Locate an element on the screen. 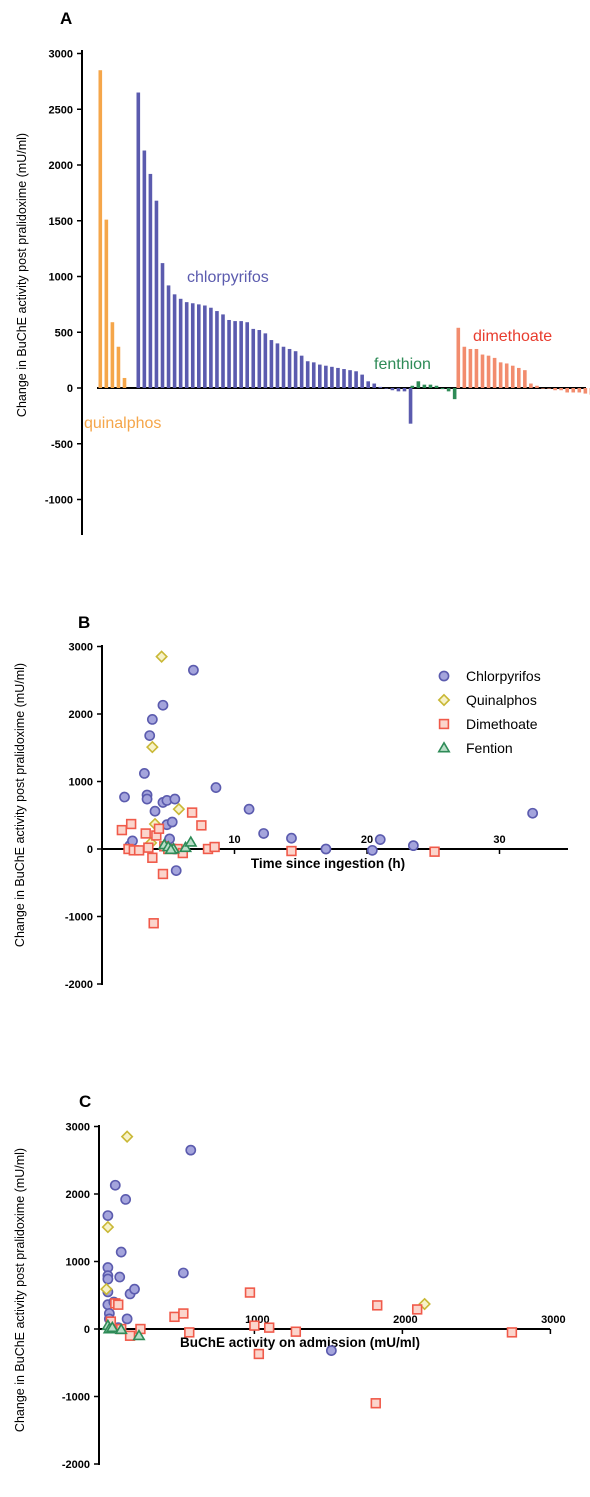  panel-a-ytick-label: -500 is located at coordinates (62, 445).